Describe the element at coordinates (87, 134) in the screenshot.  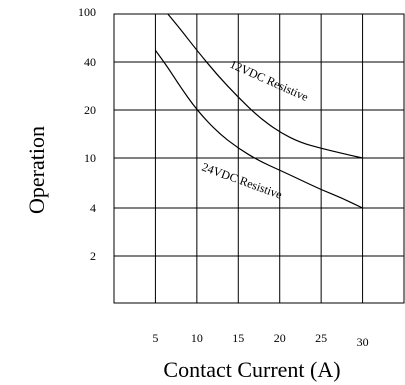
I see `y-tick-labels: 100 40 20 10 4 2` at that location.